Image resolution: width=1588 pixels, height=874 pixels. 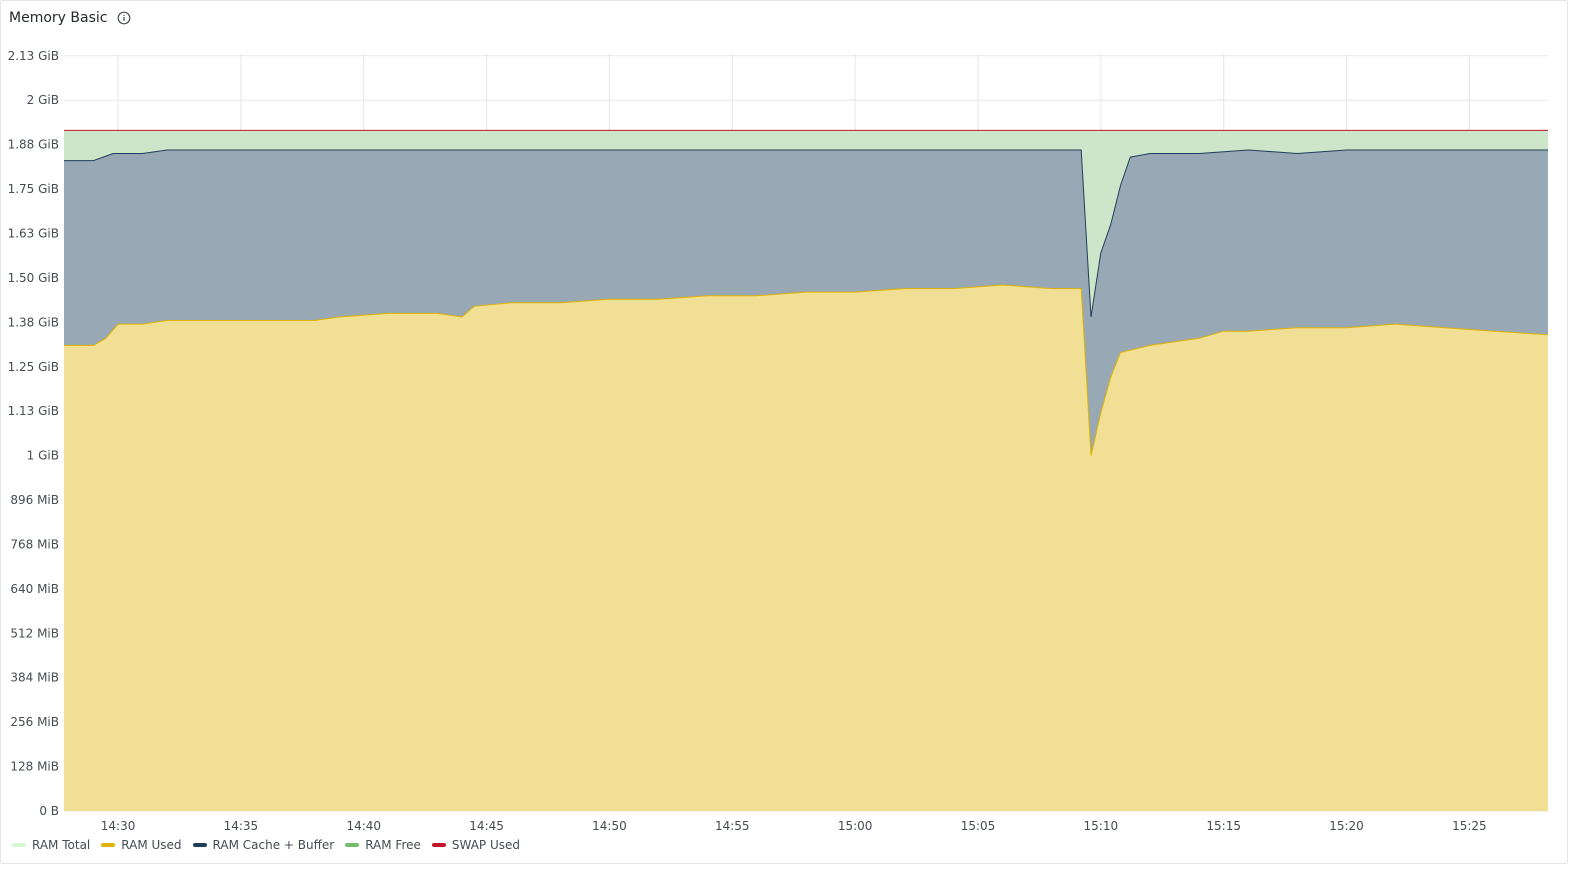 What do you see at coordinates (34, 500) in the screenshot?
I see `y-tick-label: 896 MiB` at bounding box center [34, 500].